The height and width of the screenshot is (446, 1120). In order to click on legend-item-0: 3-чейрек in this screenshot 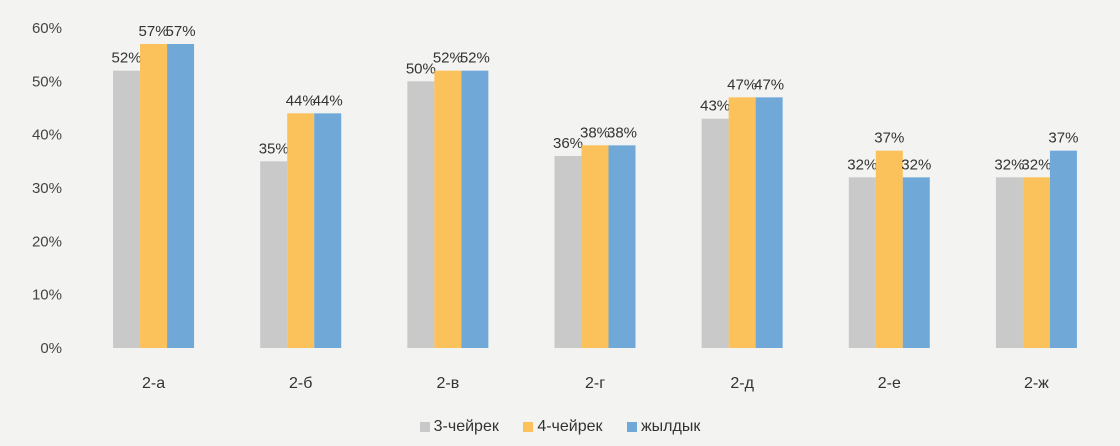, I will do `click(459, 427)`.